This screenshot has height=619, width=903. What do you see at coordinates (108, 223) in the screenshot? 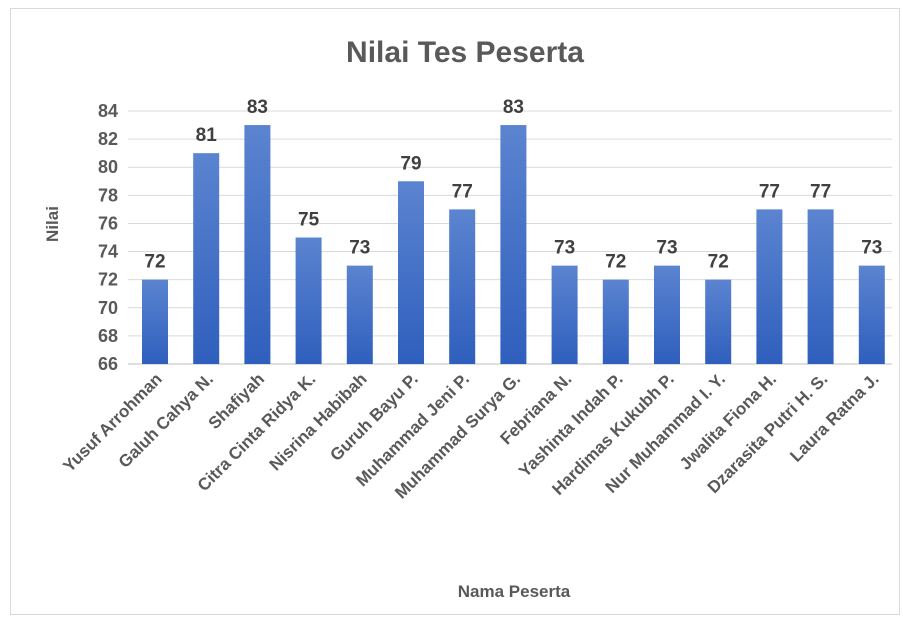
I see `y-tick-label: 76` at bounding box center [108, 223].